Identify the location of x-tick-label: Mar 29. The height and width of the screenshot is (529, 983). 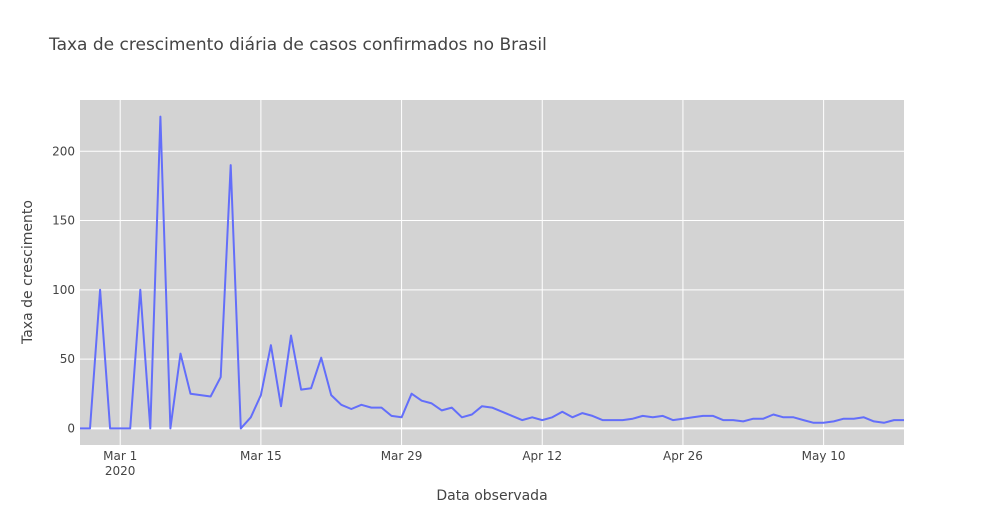
(402, 456).